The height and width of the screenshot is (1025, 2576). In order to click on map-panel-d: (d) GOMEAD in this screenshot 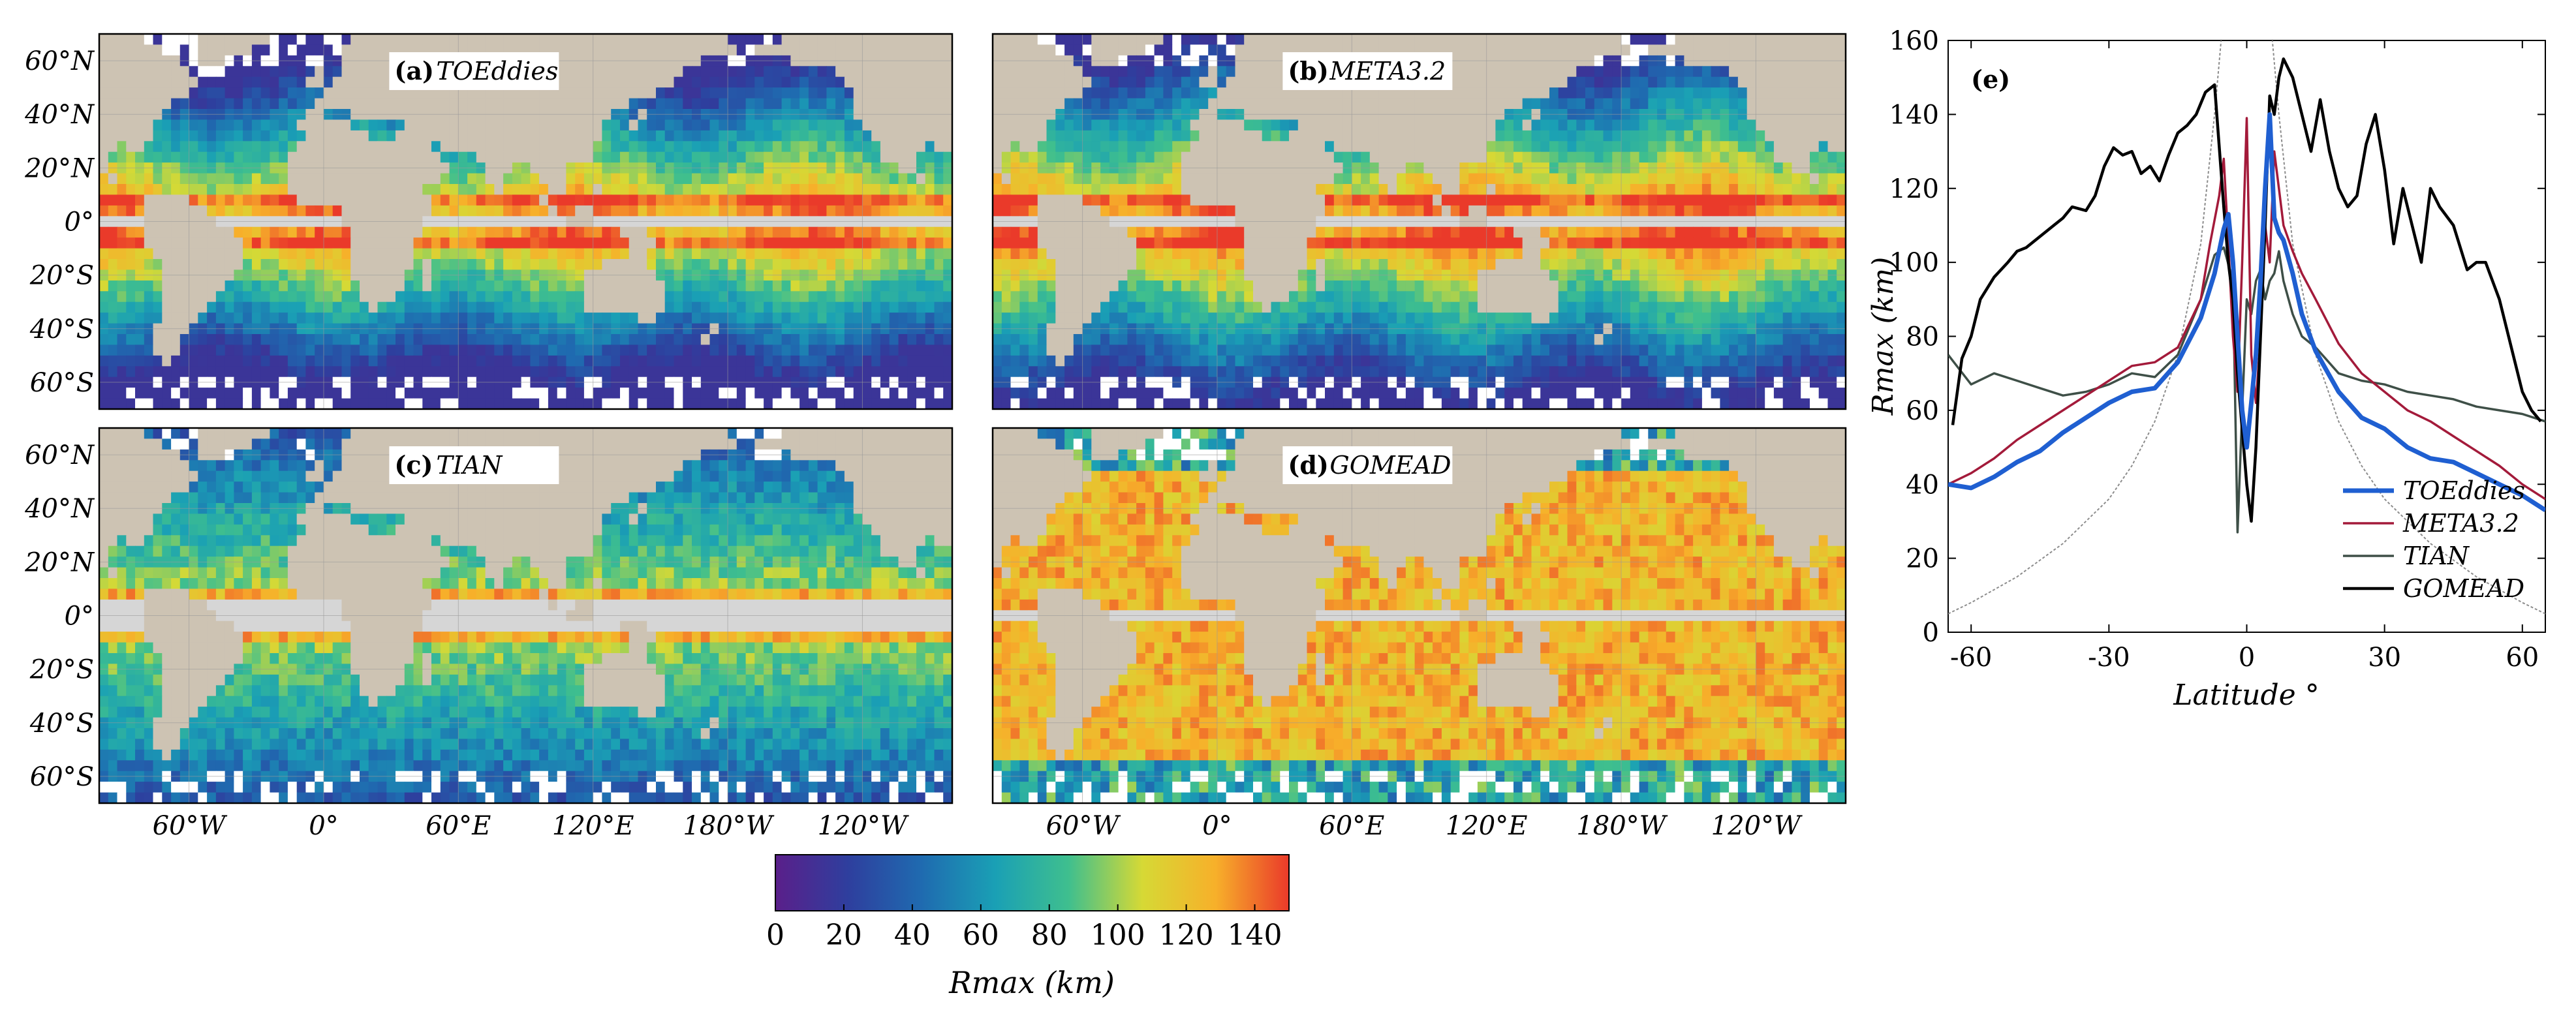, I will do `click(1419, 615)`.